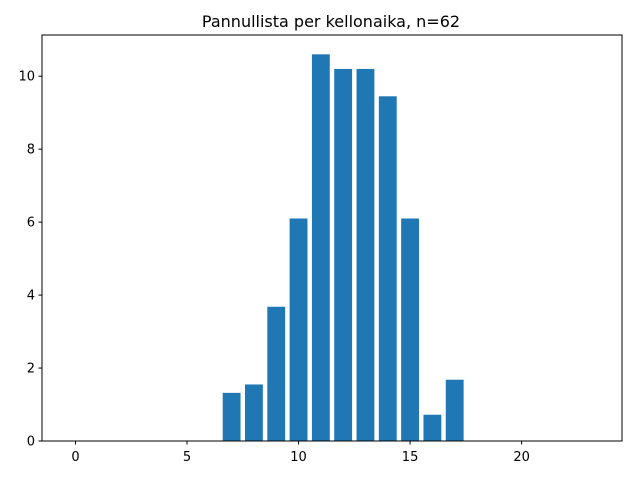  What do you see at coordinates (298, 457) in the screenshot?
I see `x-tick-label: 10` at bounding box center [298, 457].